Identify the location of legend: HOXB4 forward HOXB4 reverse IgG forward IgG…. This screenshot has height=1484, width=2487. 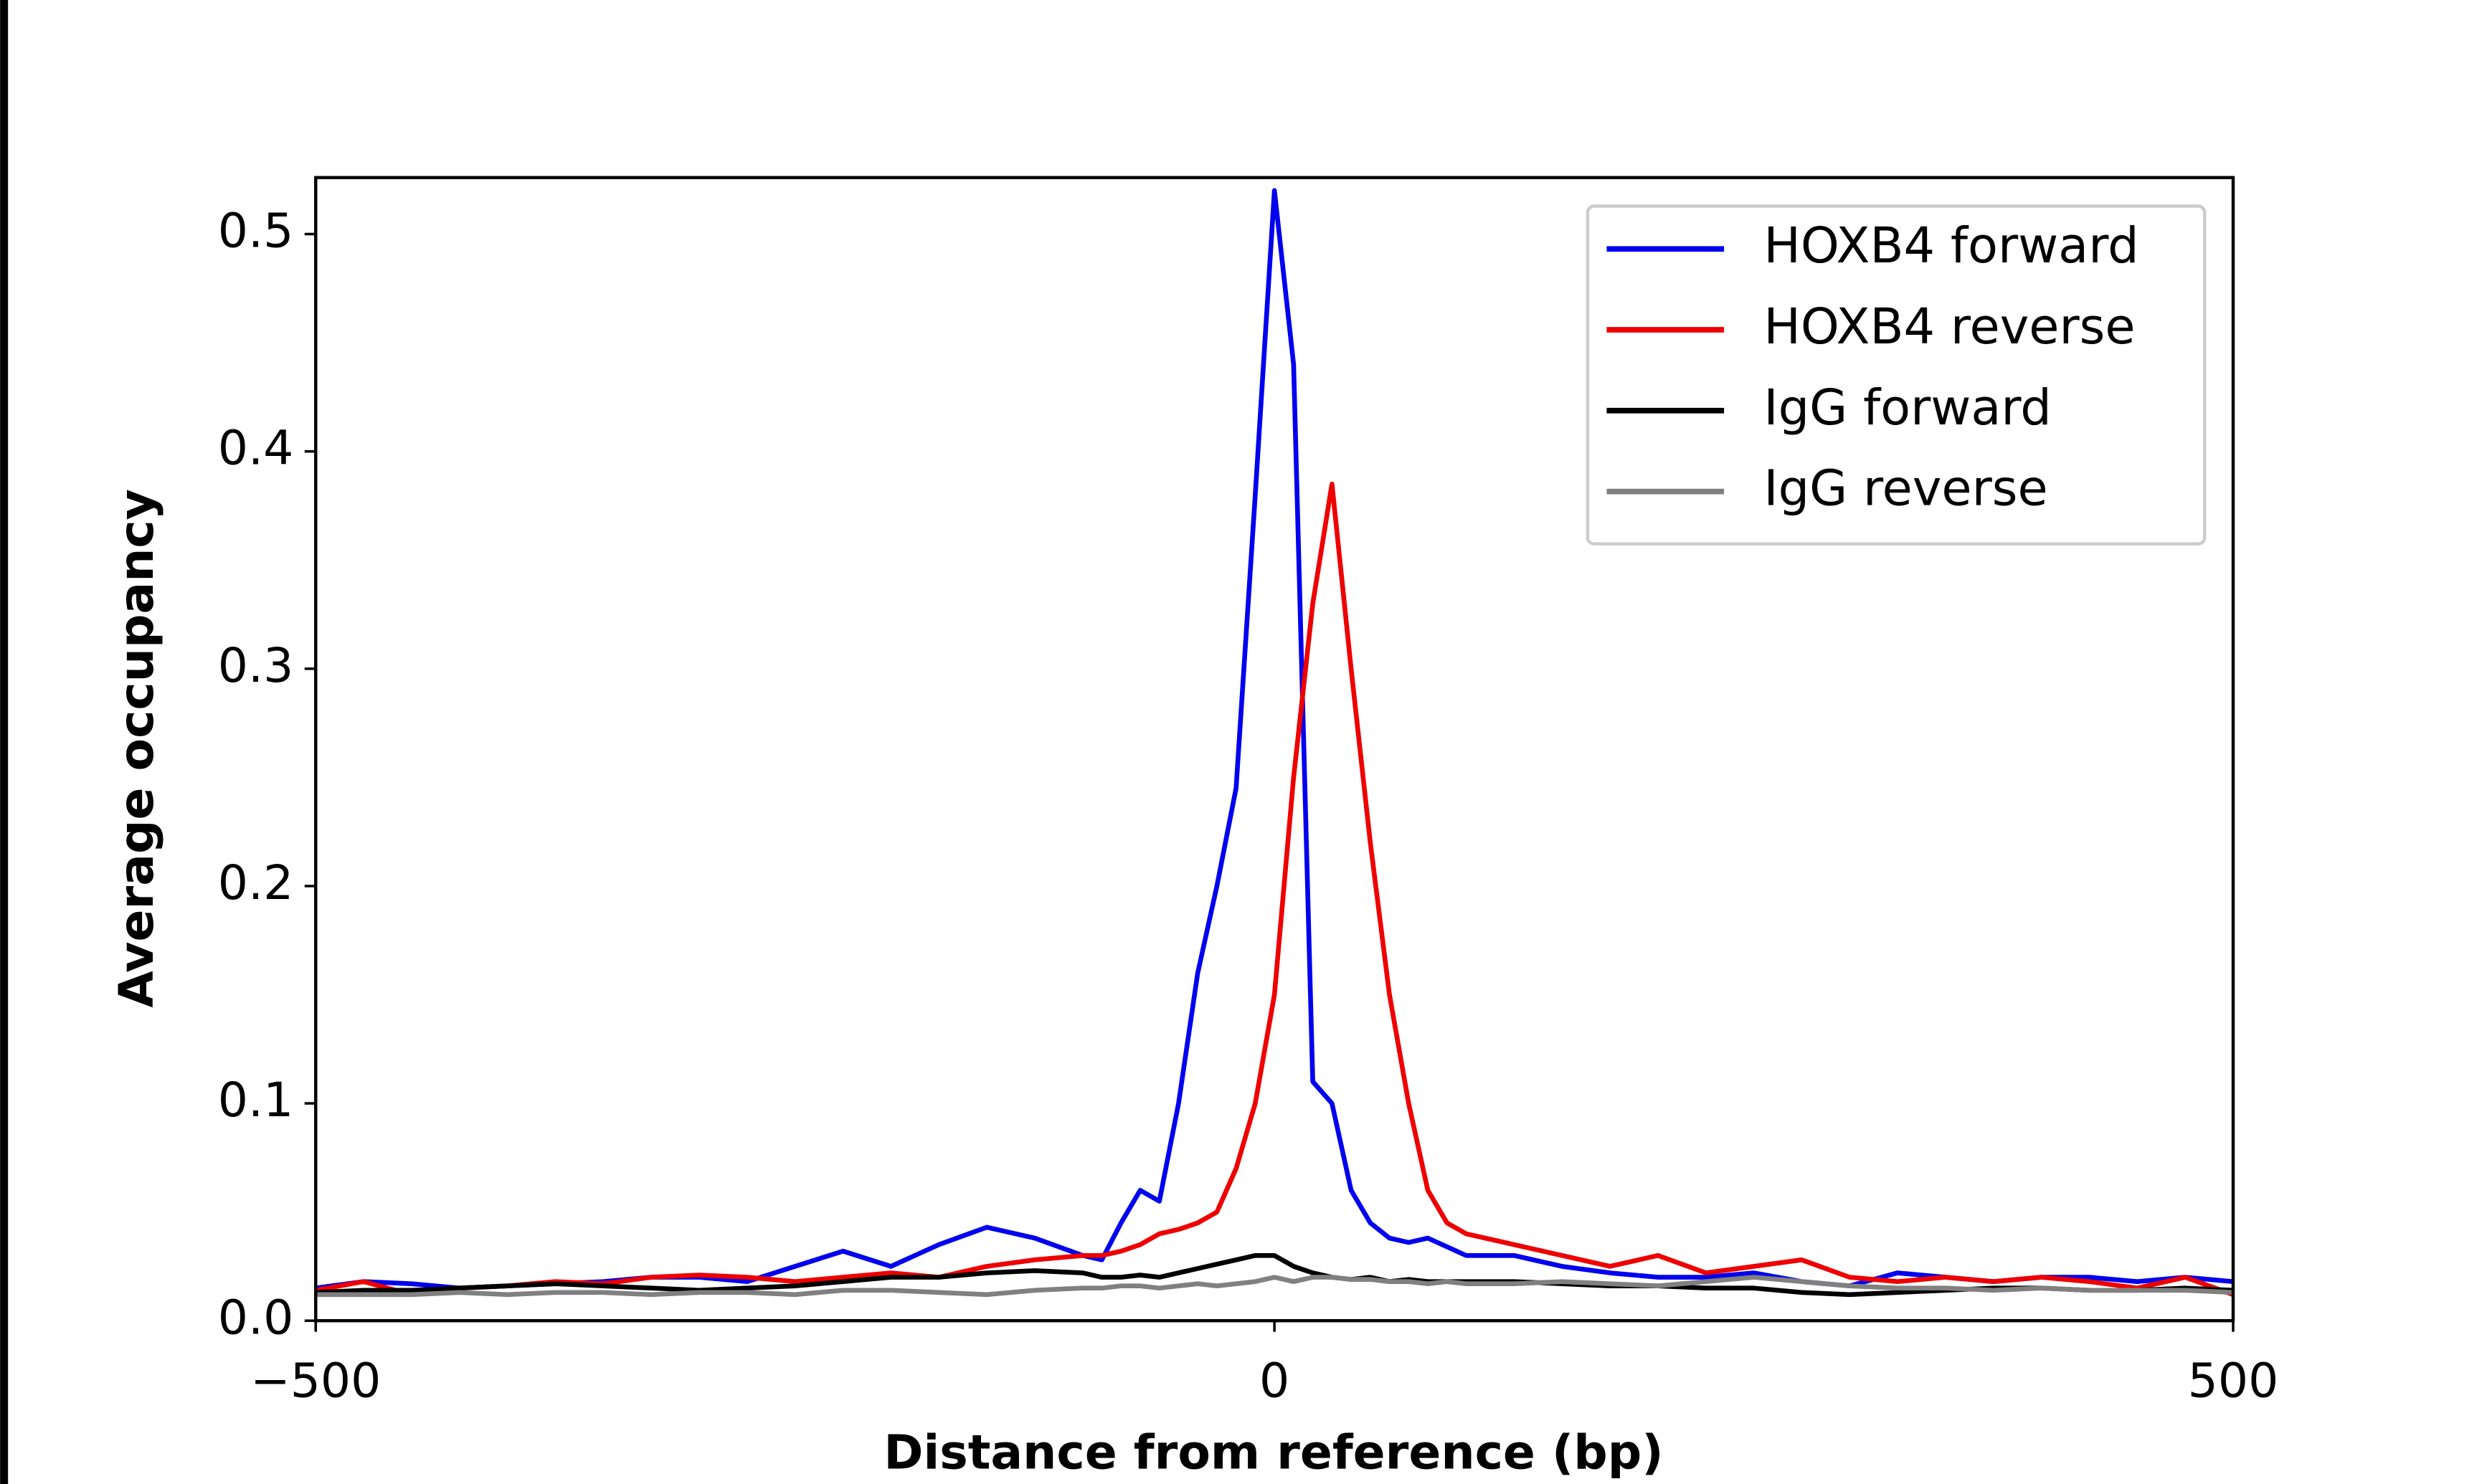
(1896, 375).